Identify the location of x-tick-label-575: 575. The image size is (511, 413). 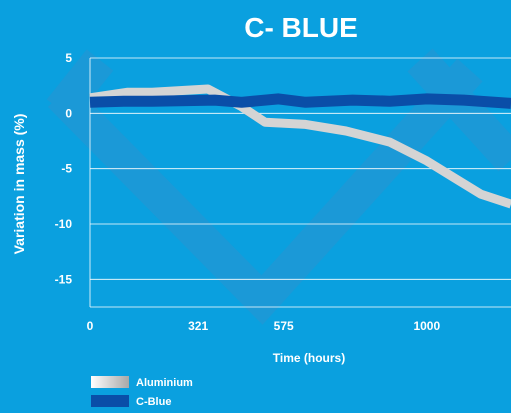
(284, 326).